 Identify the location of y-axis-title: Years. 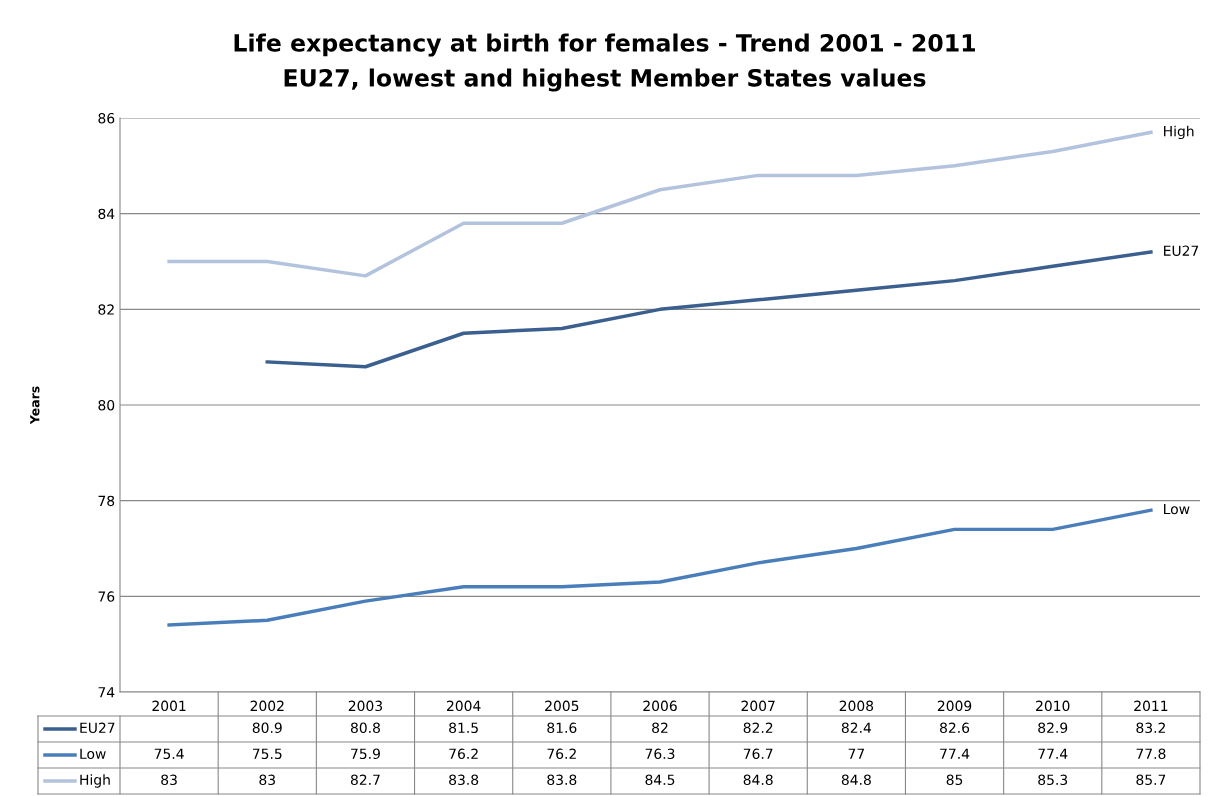
(35, 405).